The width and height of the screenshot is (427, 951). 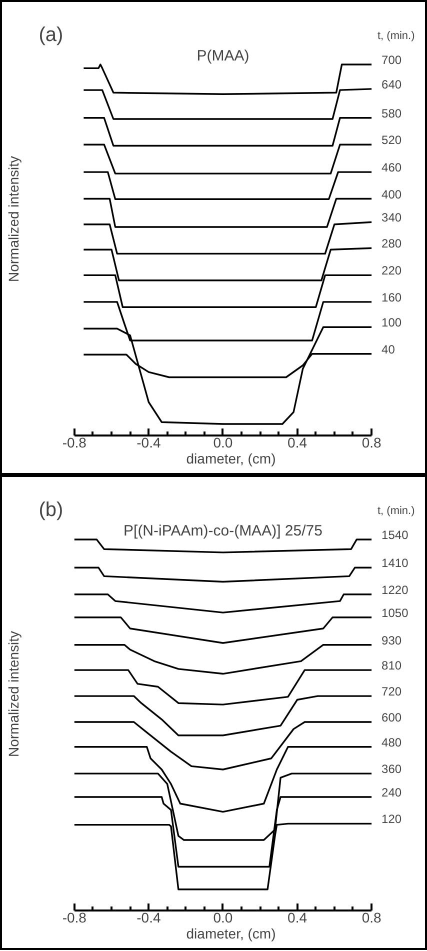 What do you see at coordinates (392, 819) in the screenshot?
I see `series-label: 120` at bounding box center [392, 819].